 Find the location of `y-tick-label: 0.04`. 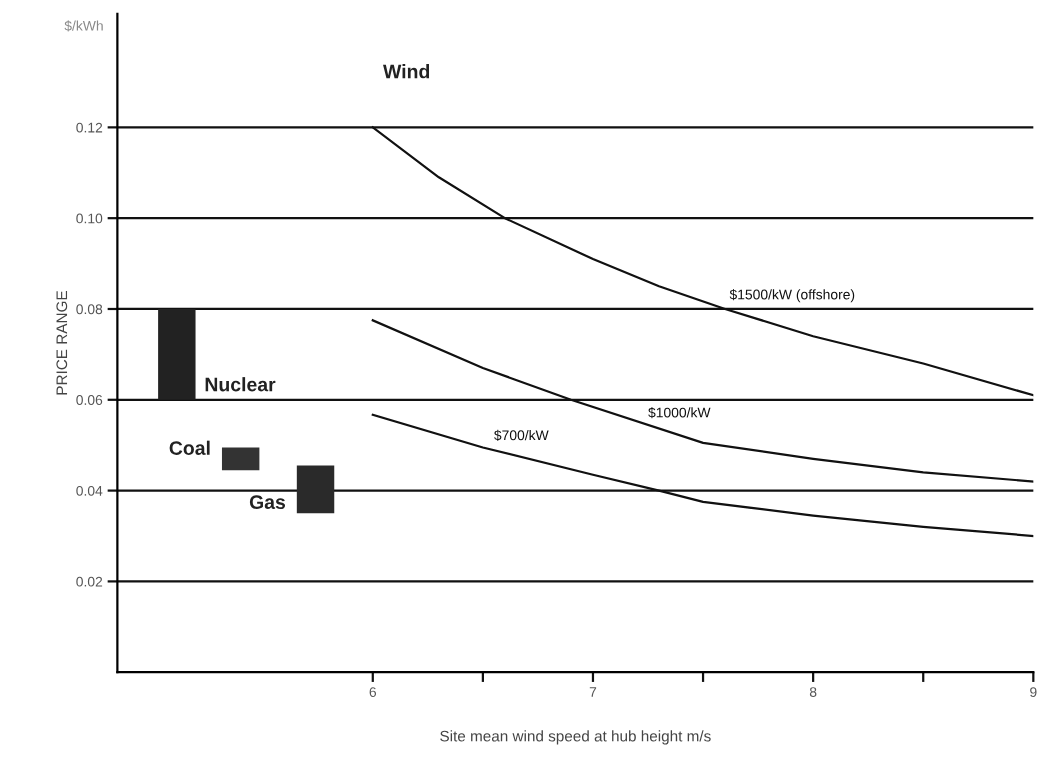

y-tick-label: 0.04 is located at coordinates (89, 490).